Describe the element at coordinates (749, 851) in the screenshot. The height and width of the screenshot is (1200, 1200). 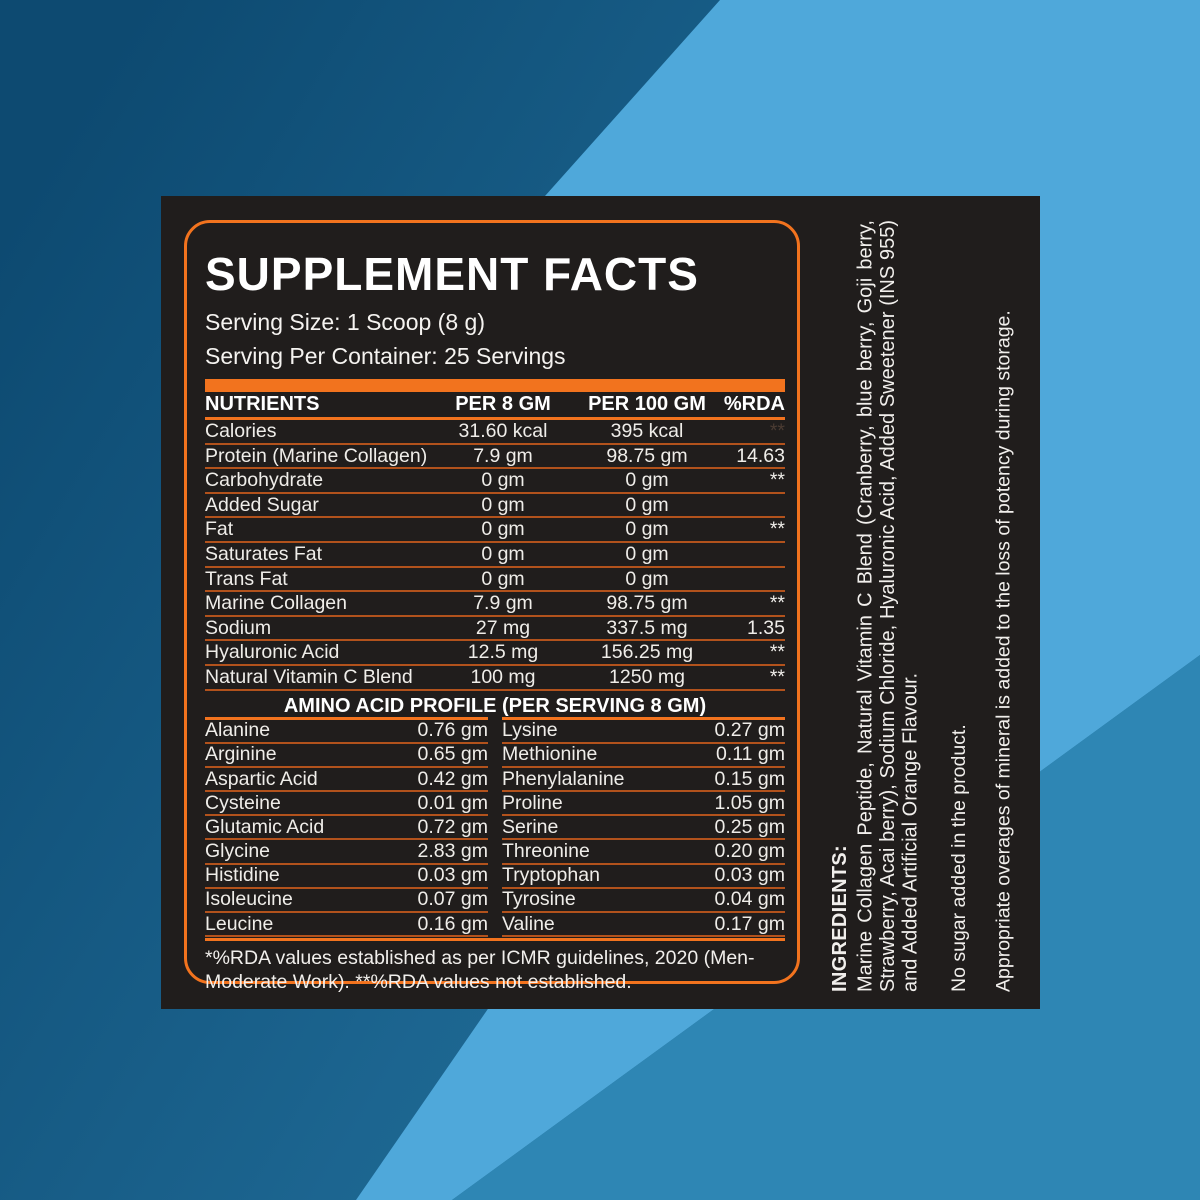
I see `amino-acid-value: 0.20 gm` at that location.